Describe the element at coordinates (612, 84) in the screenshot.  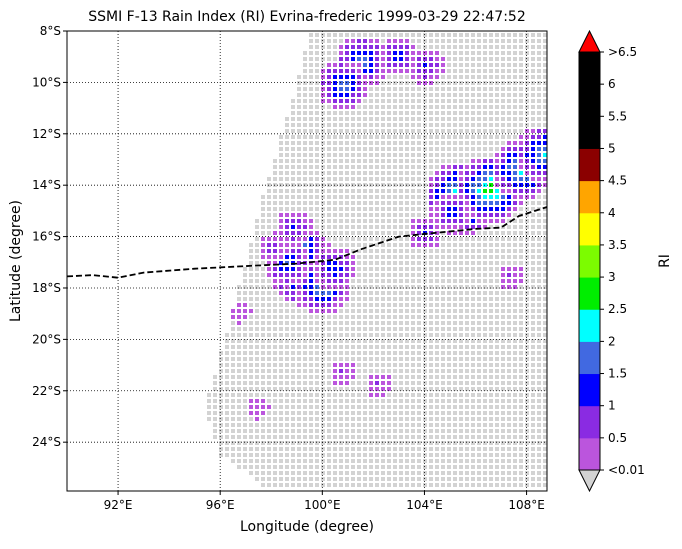
I see `colorbar-tick-label: 6` at that location.